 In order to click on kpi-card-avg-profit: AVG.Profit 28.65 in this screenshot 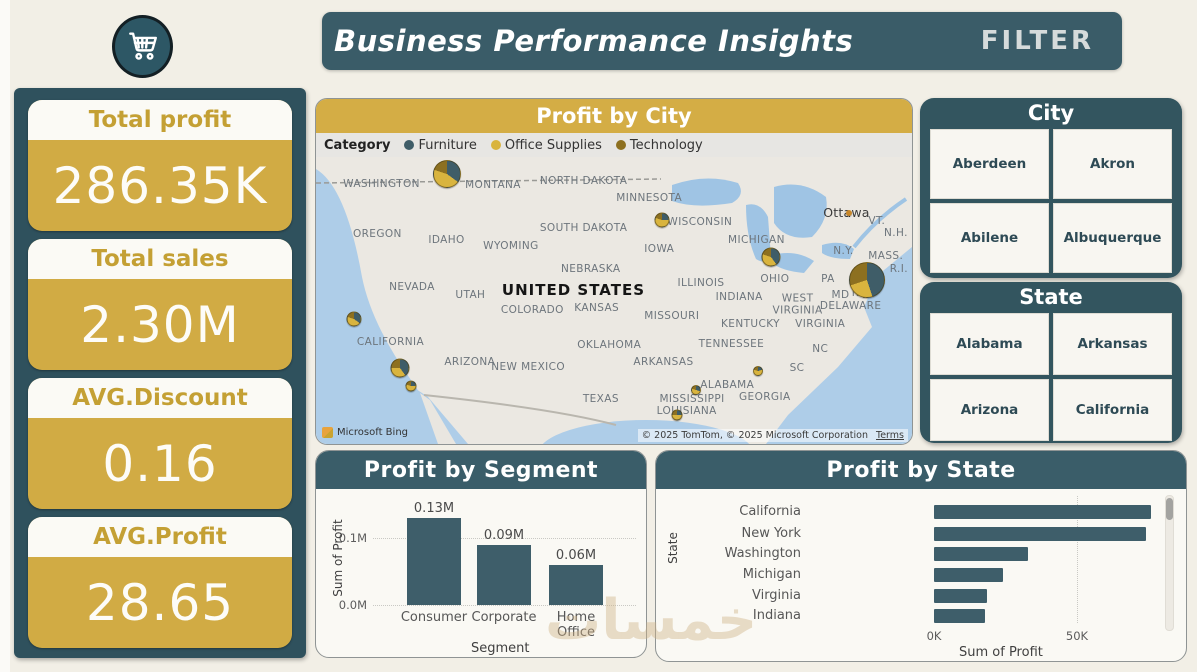, I will do `click(160, 582)`.